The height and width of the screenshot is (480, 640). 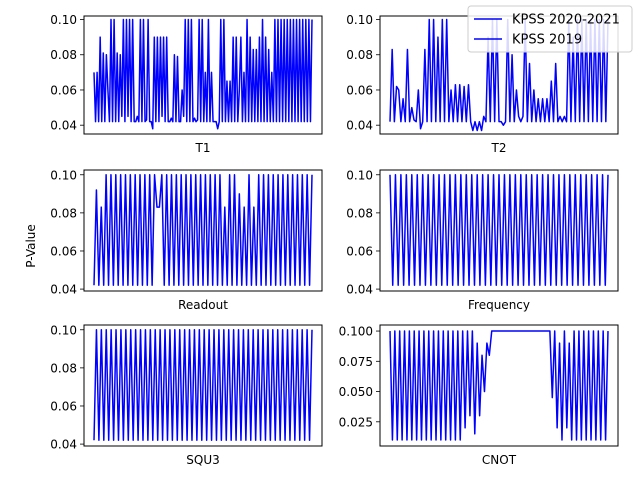 I want to click on axes-frame-frequency, so click(x=499, y=230).